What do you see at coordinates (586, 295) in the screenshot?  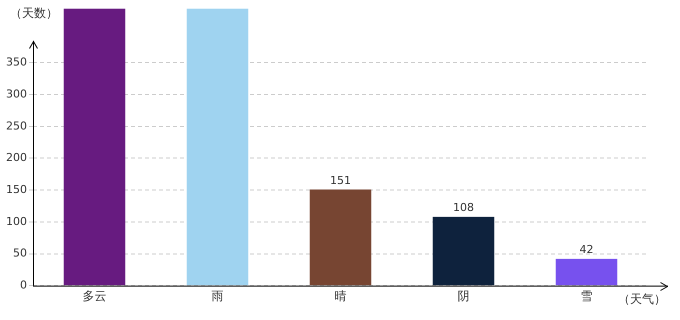 I see `x-tick-label: 雪` at bounding box center [586, 295].